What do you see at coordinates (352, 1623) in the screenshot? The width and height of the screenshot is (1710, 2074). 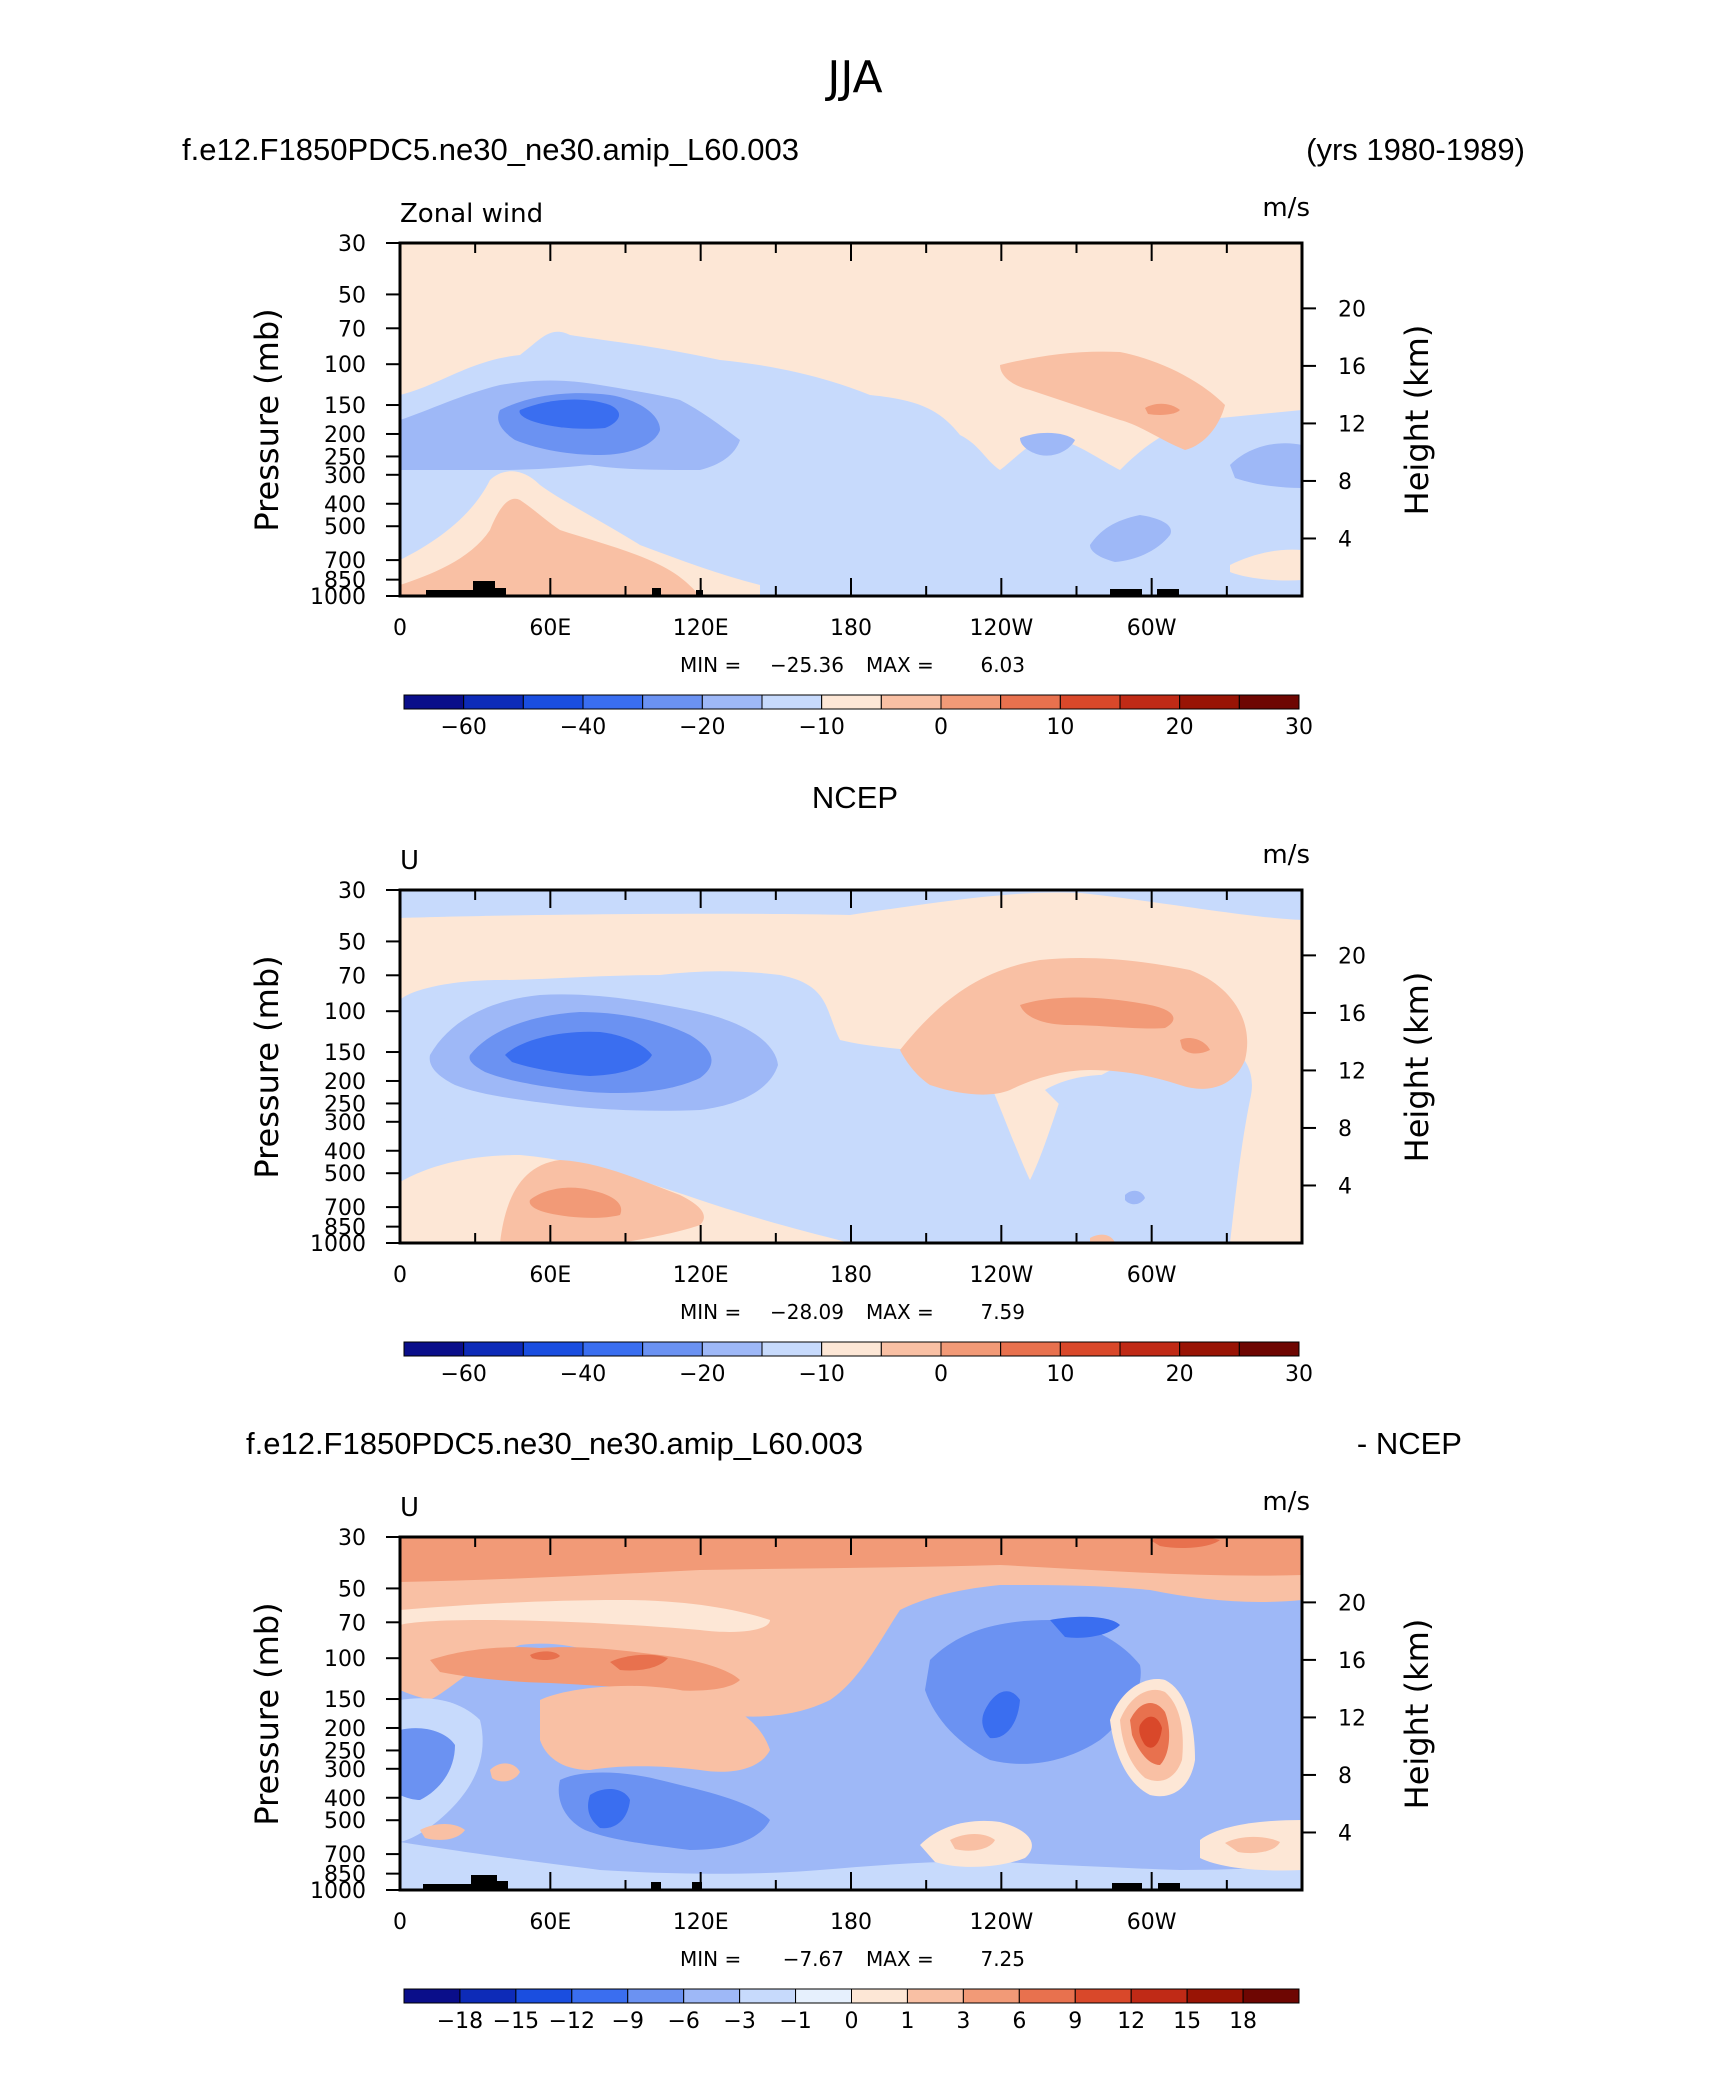 I see `y-tick-label: 70` at bounding box center [352, 1623].